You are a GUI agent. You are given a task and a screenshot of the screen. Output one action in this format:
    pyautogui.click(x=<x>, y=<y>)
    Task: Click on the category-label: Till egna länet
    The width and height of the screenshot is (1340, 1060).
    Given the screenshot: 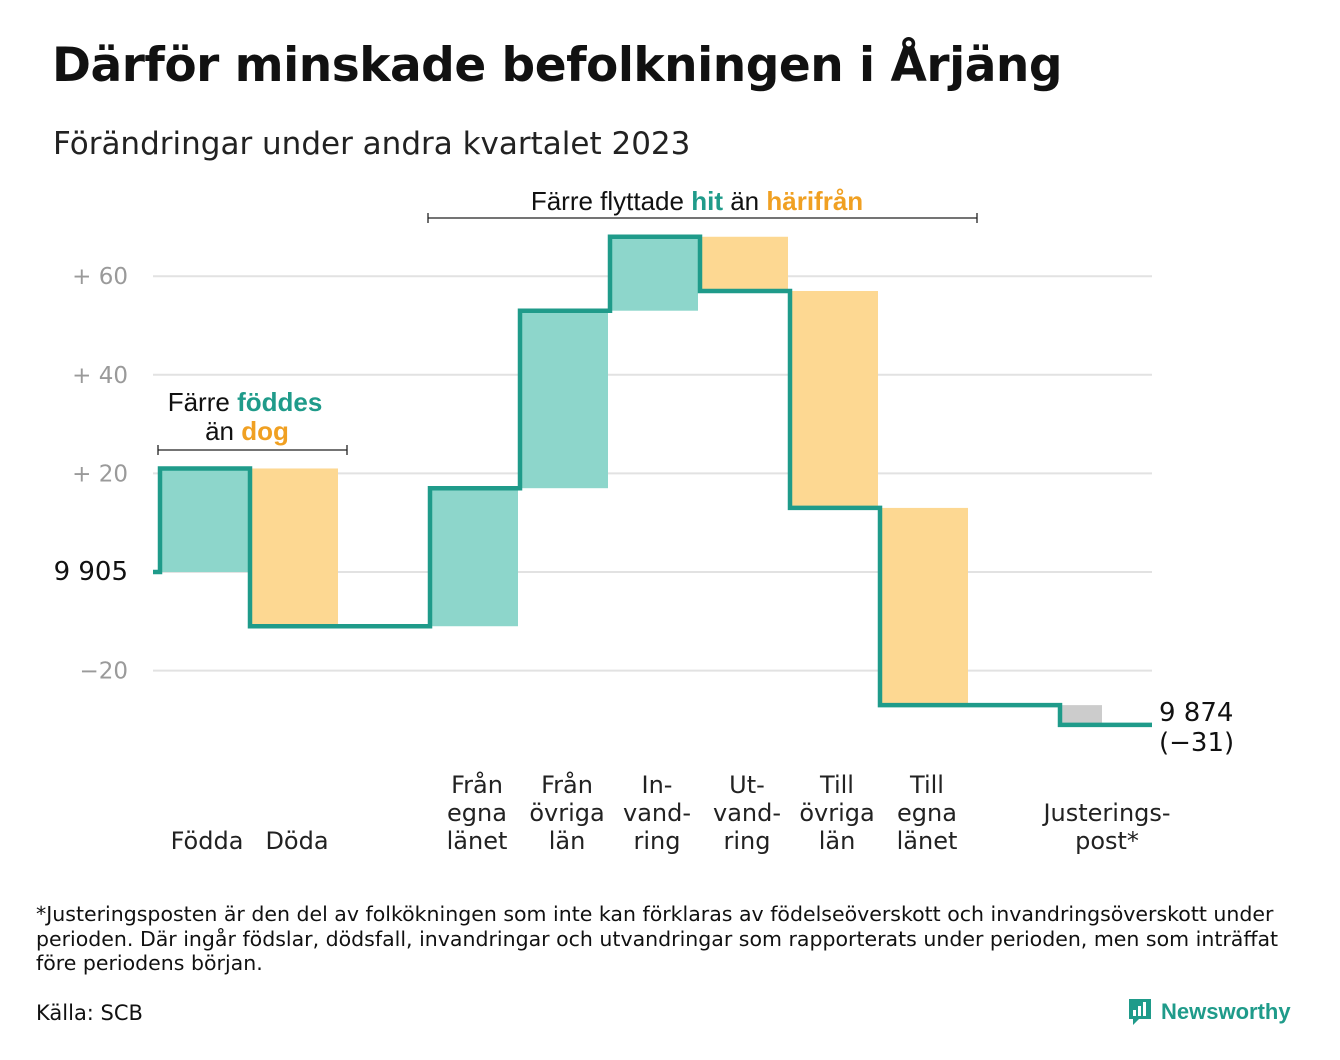 What is the action you would take?
    pyautogui.click(x=927, y=813)
    